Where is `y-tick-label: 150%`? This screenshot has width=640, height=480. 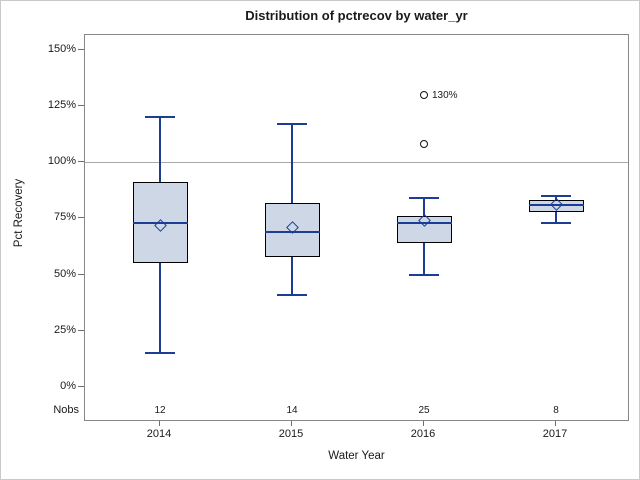 y-tick-label: 150% is located at coordinates (61, 49).